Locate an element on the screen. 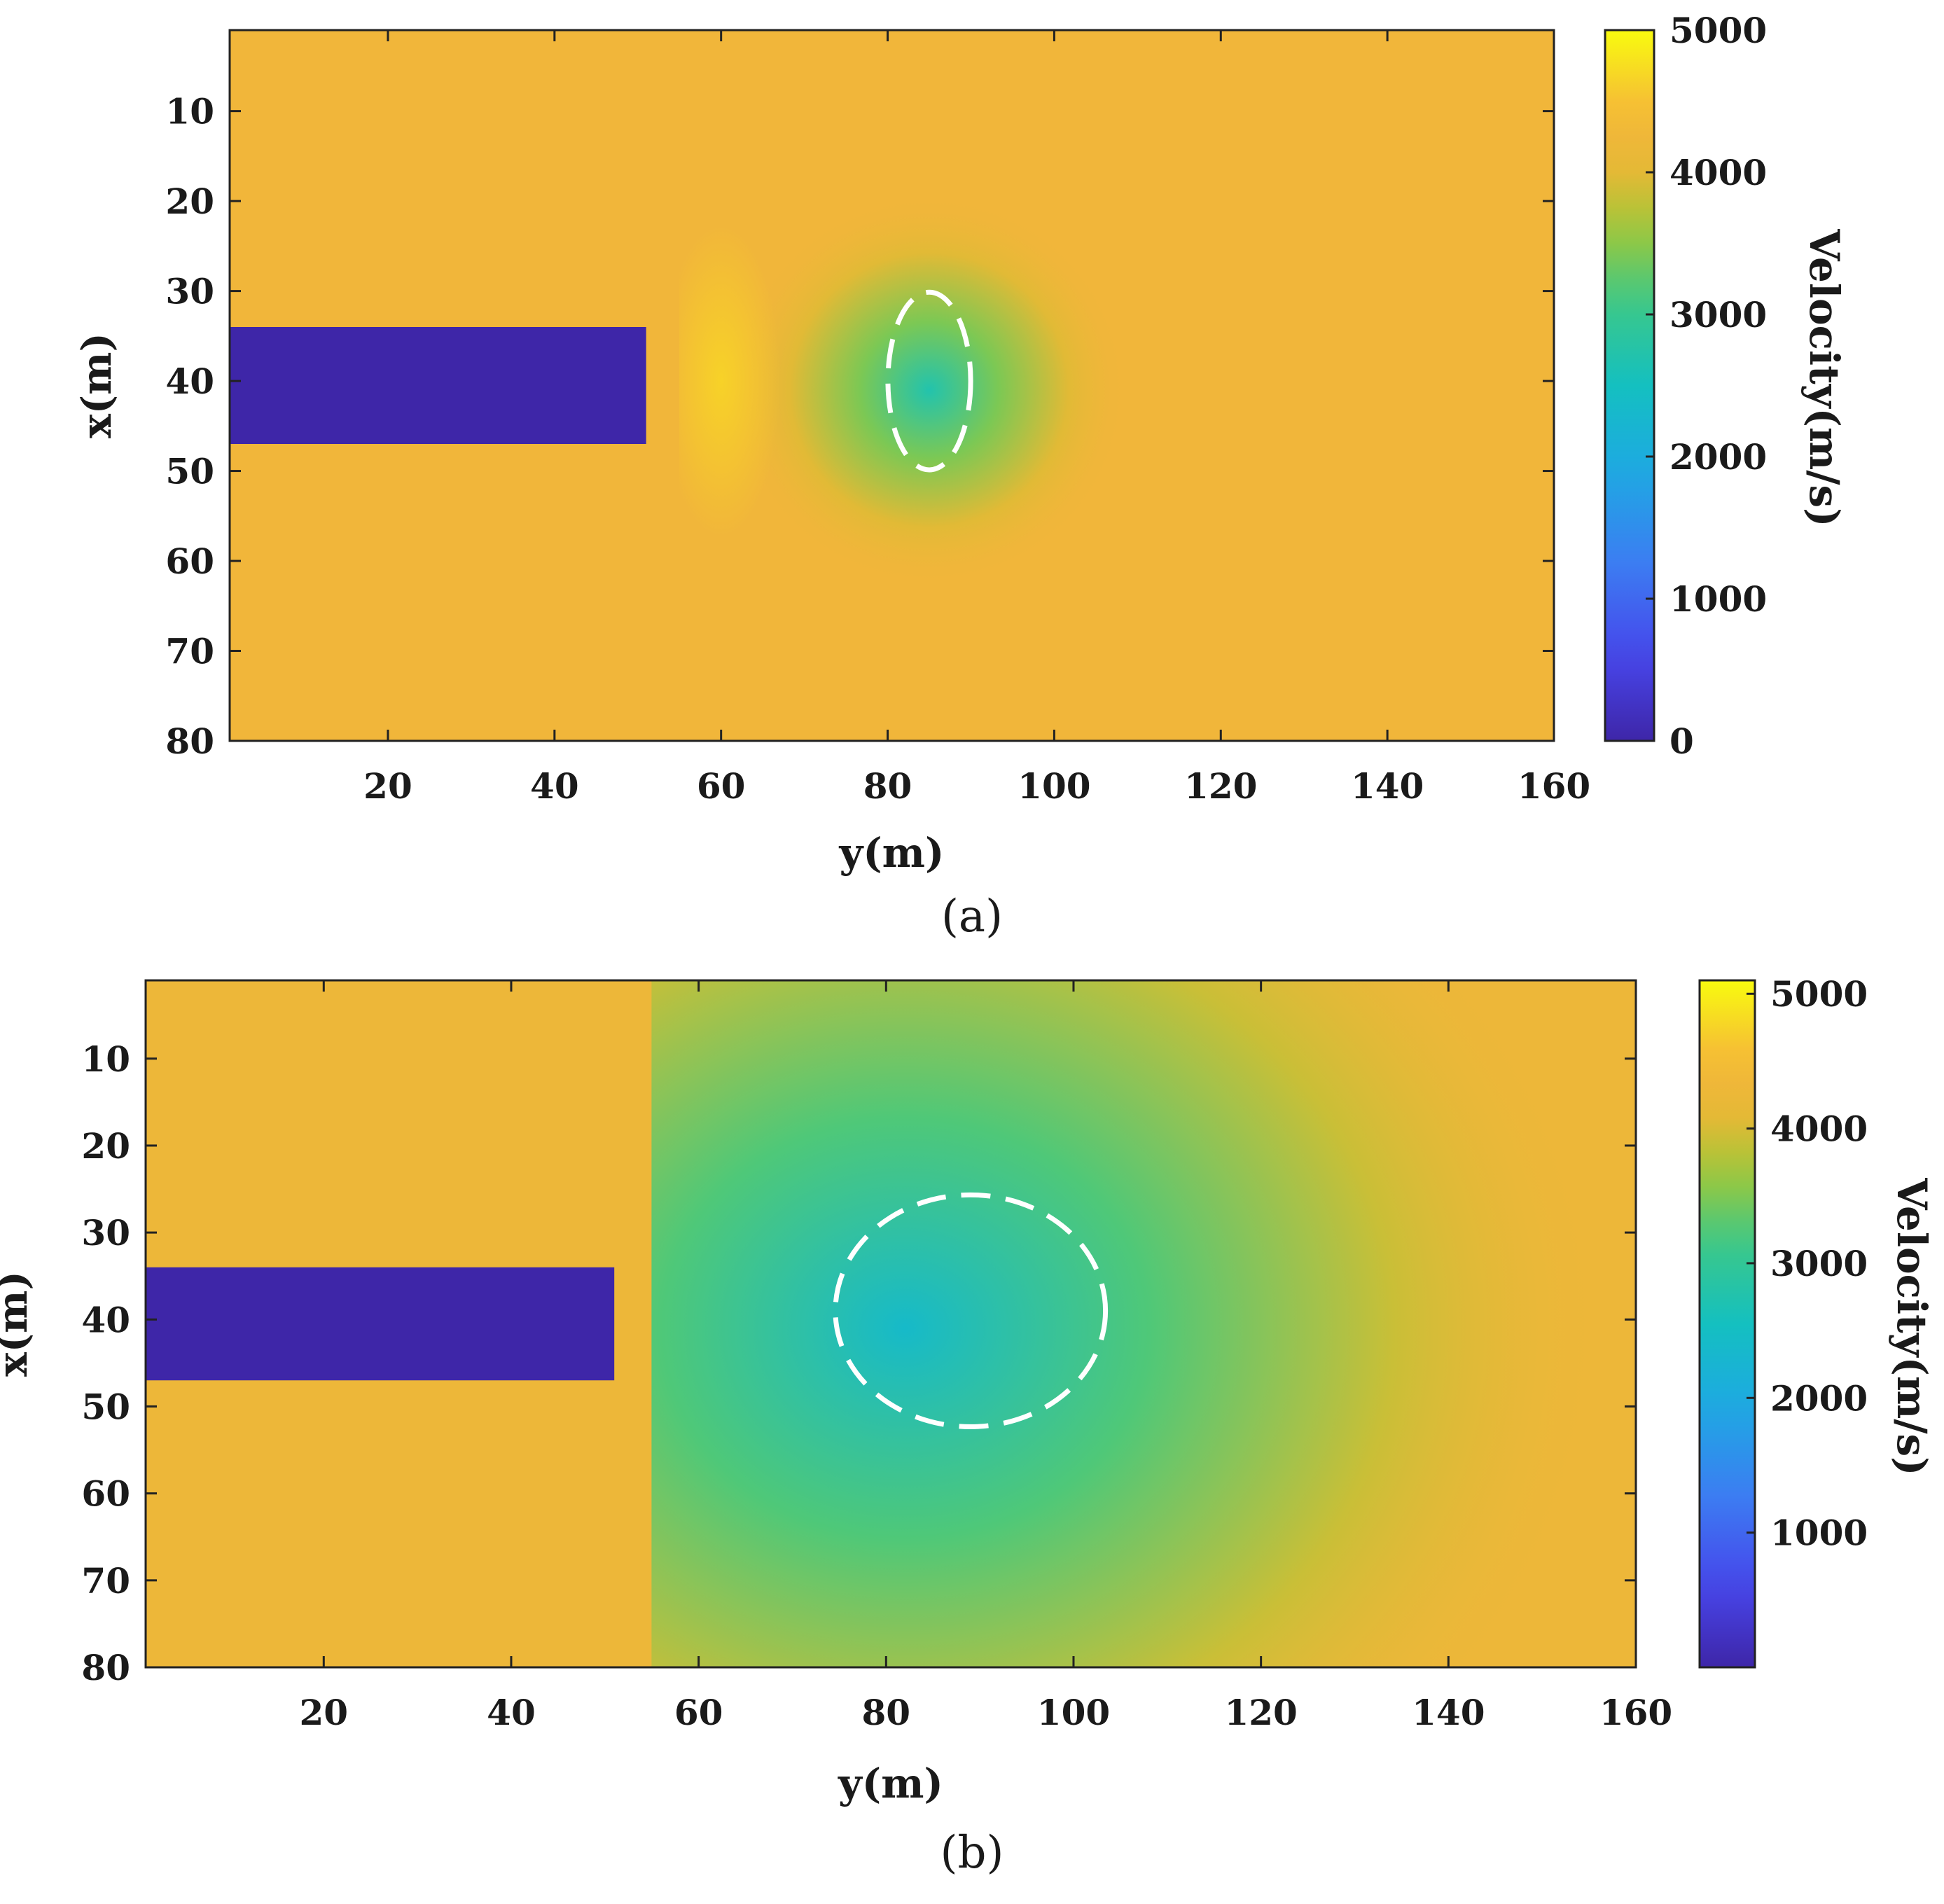 This screenshot has height=1904, width=1944. low-velocity-center is located at coordinates (929, 390).